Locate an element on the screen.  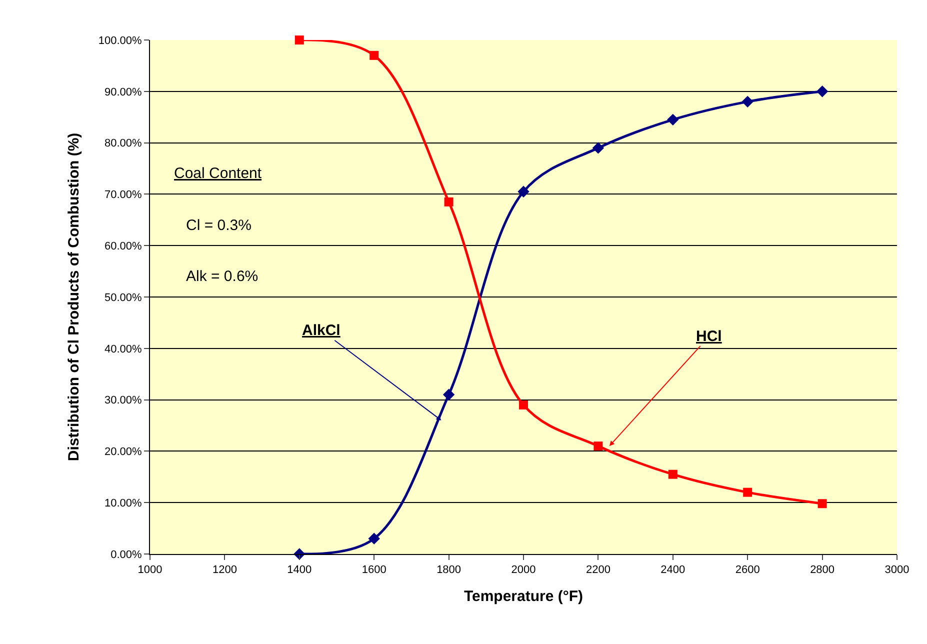
y-tick-label: 80.00% is located at coordinates (123, 144).